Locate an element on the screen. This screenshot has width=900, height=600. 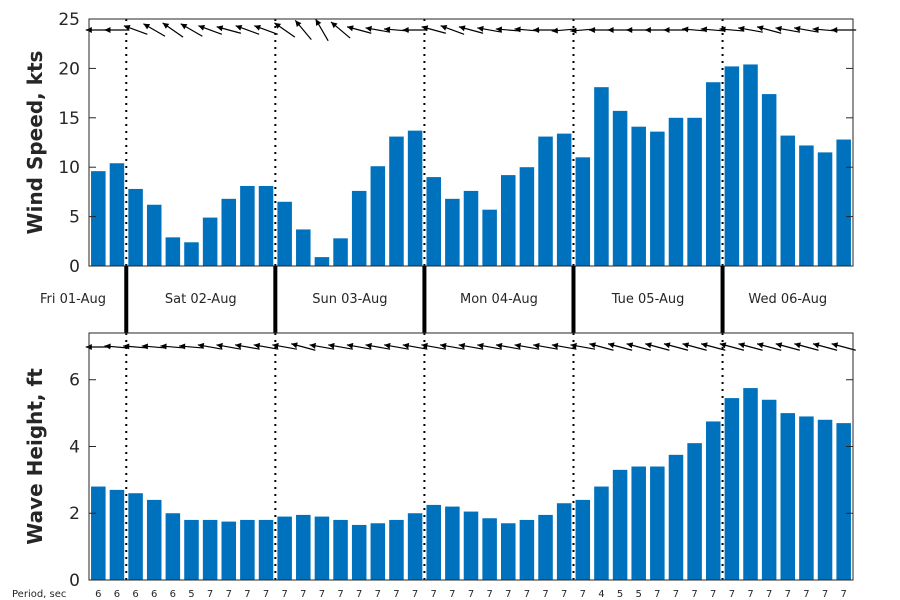
wind-ytick-label: 5 is located at coordinates (74, 218).